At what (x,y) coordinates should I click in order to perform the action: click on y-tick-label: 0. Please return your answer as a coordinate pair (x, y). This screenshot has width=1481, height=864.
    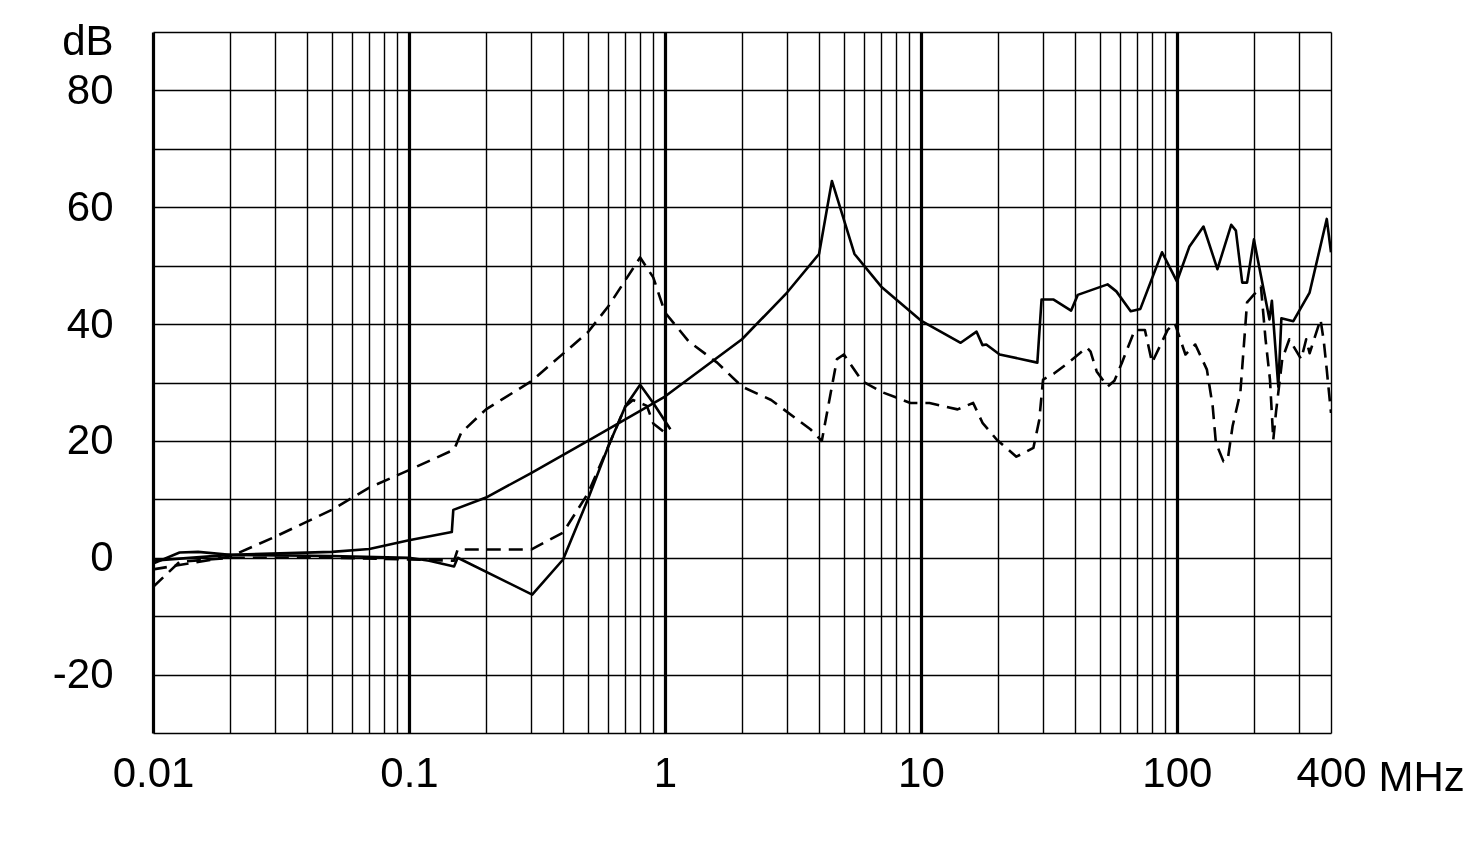
    Looking at the image, I should click on (102, 557).